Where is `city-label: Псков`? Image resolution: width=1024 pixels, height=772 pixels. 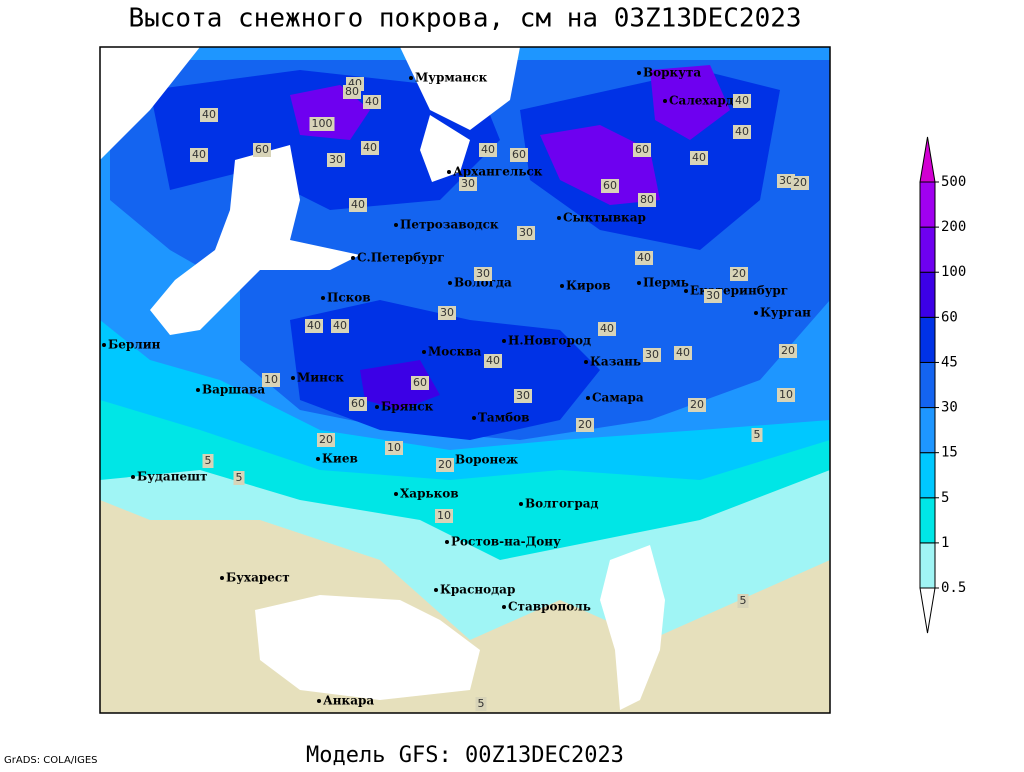
city-label: Псков is located at coordinates (349, 298).